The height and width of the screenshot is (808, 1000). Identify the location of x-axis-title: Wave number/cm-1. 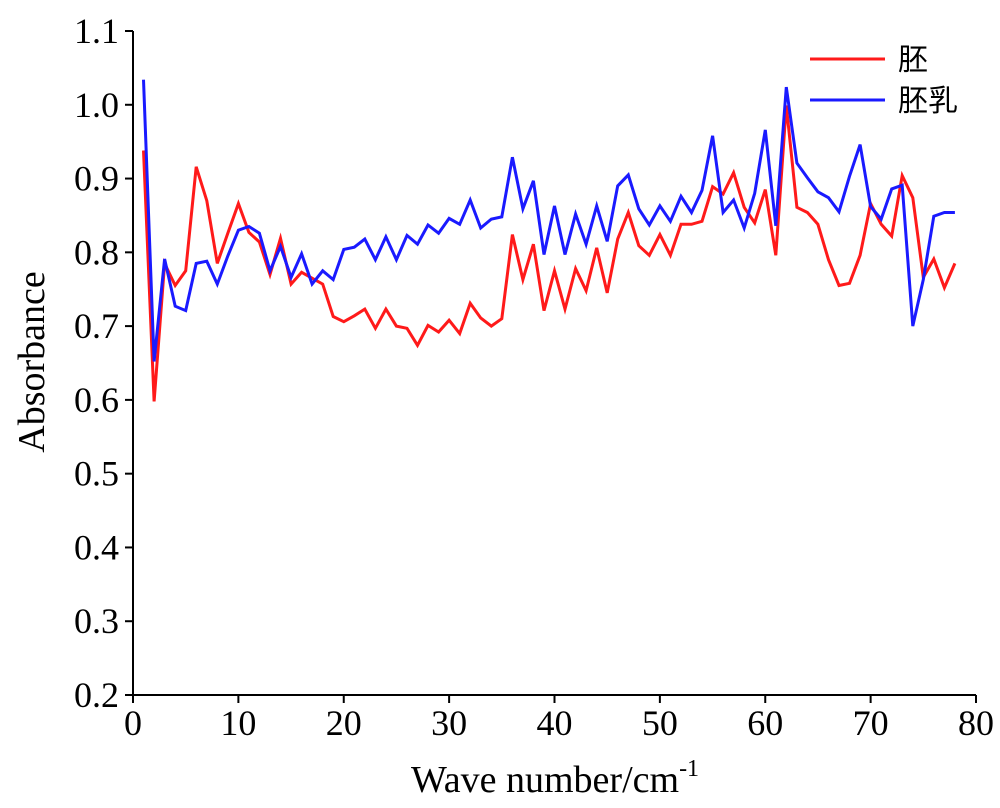
(555, 778).